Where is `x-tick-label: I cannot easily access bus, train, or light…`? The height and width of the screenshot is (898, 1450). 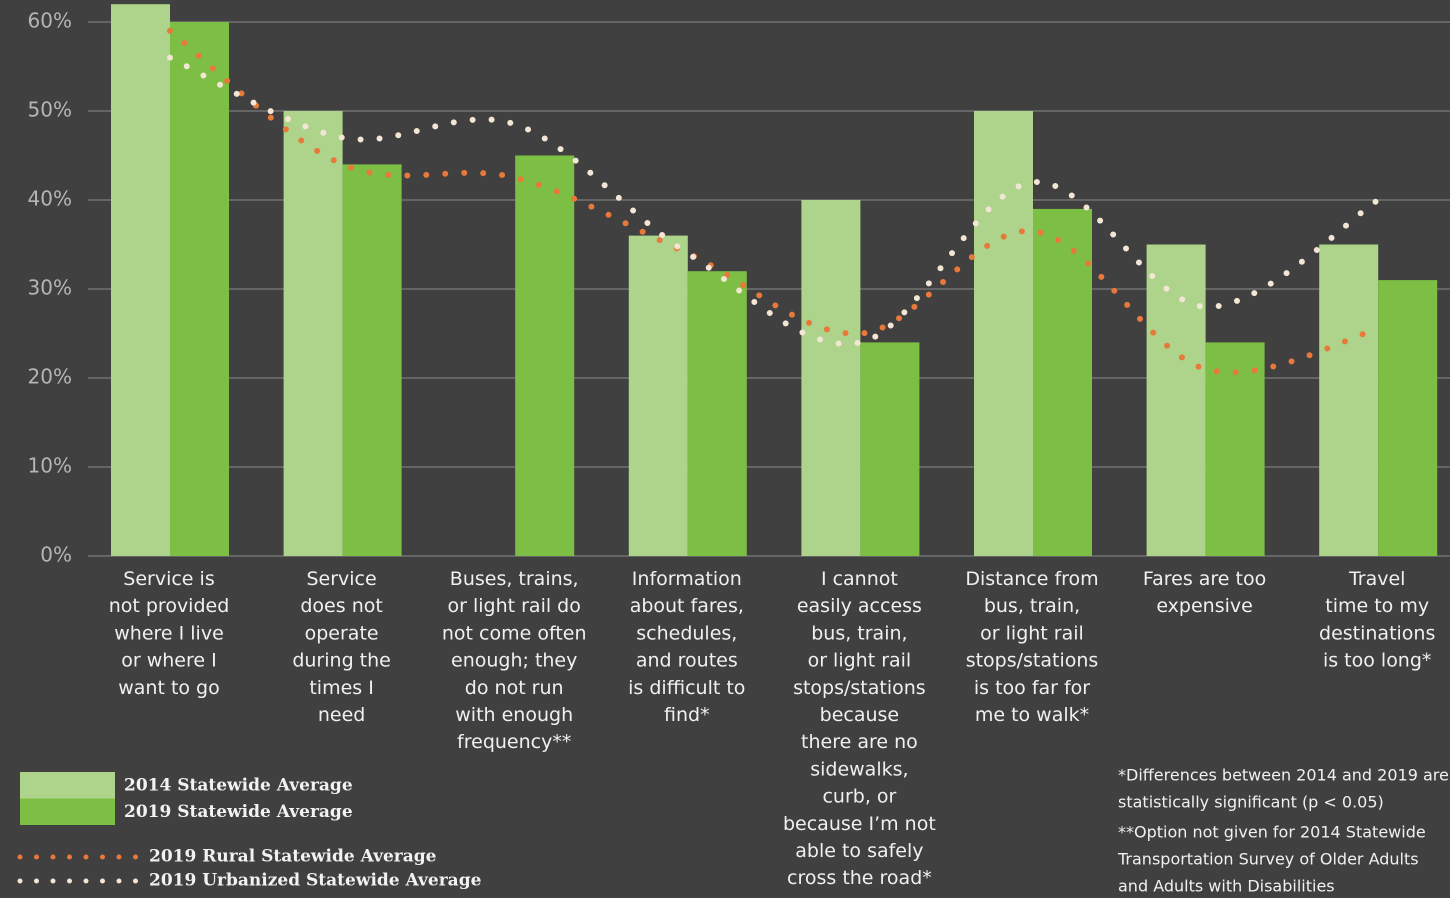
x-tick-label: I cannot easily access bus, train, or light… is located at coordinates (859, 728).